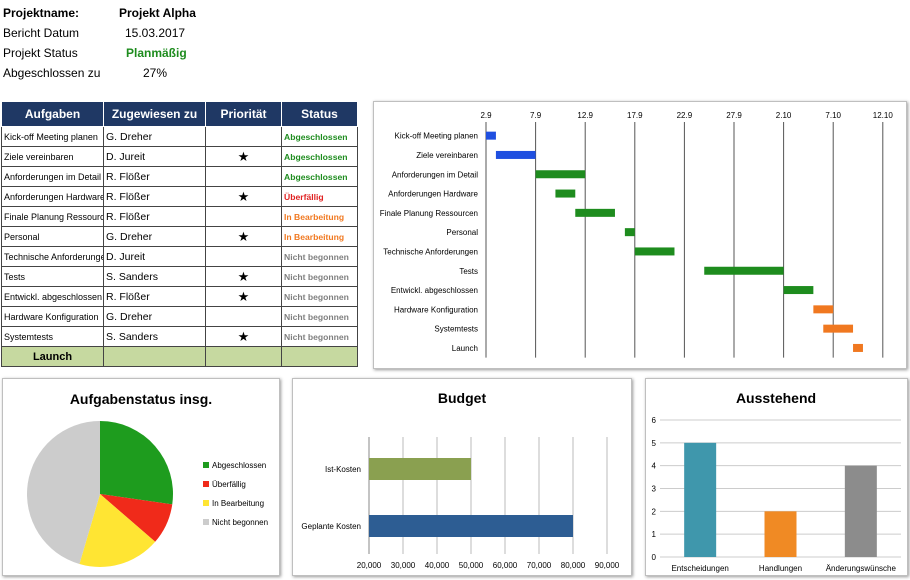 This screenshot has width=910, height=580. I want to click on project-name-value: Projekt Alpha, so click(157, 13).